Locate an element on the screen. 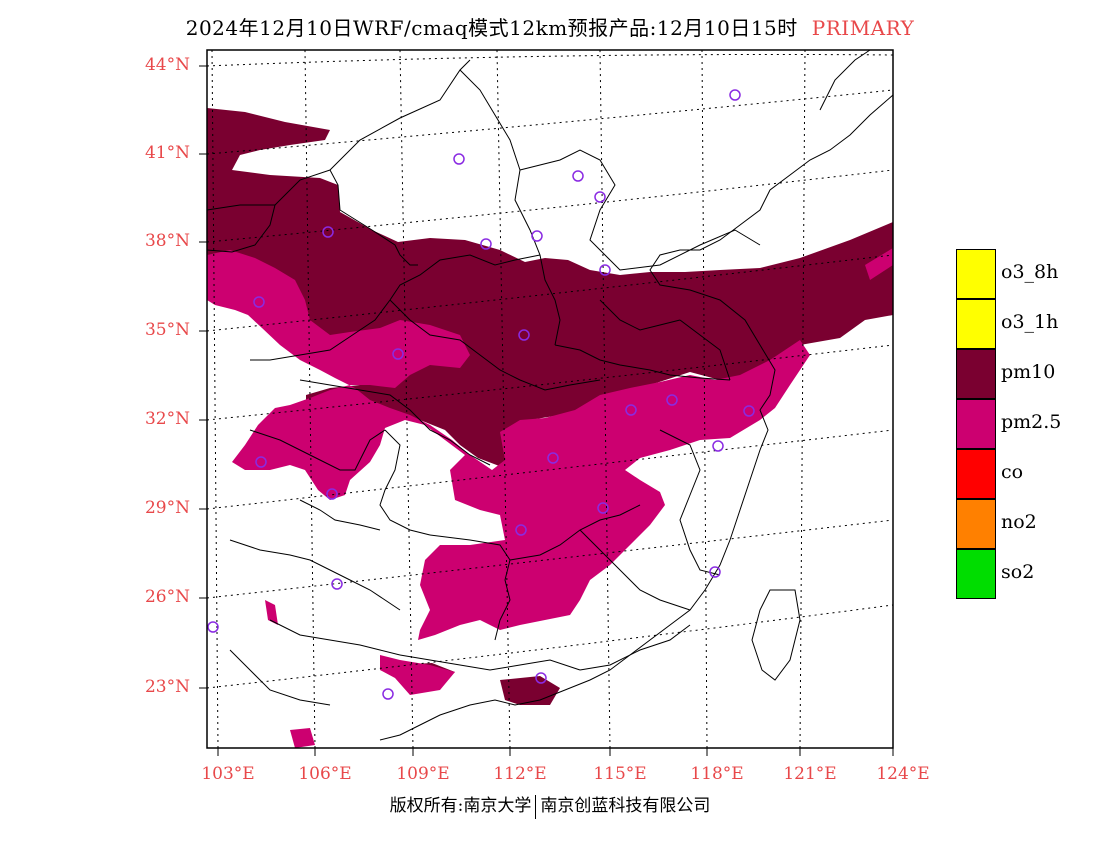  lon-label-103: 103°E is located at coordinates (228, 774).